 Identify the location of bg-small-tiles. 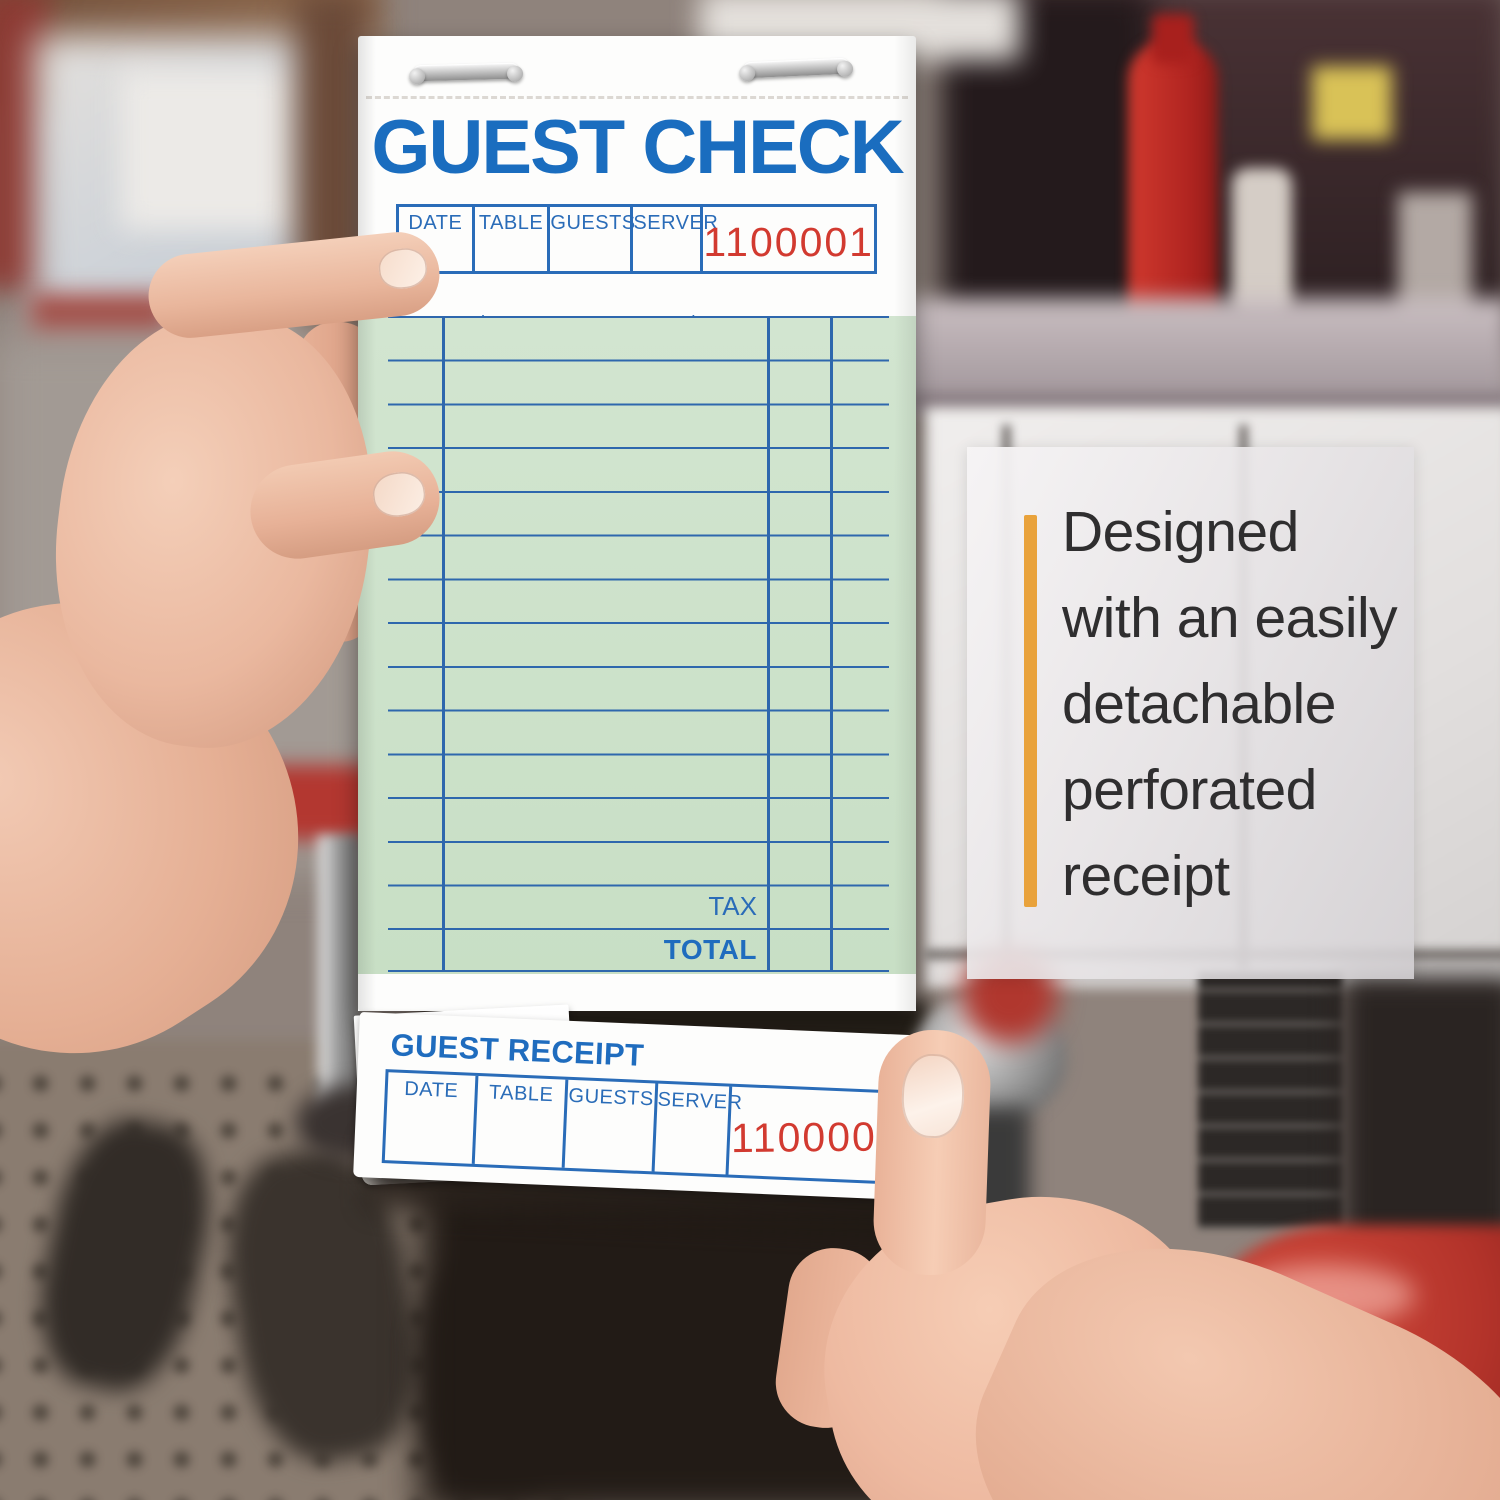
(1270, 1101).